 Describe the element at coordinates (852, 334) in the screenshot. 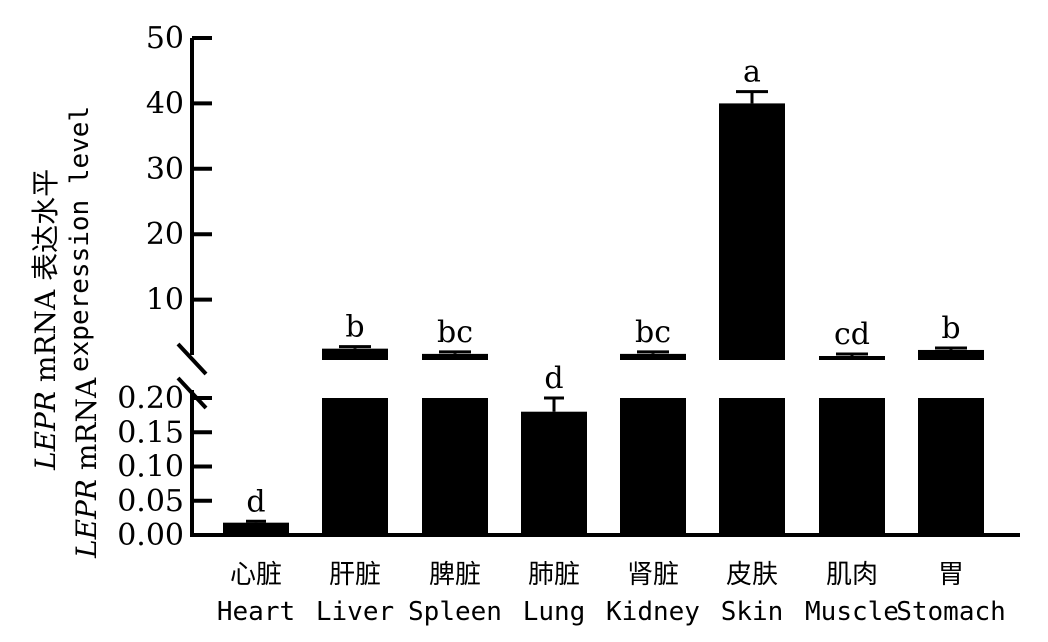

I see `significance-label: cd` at that location.